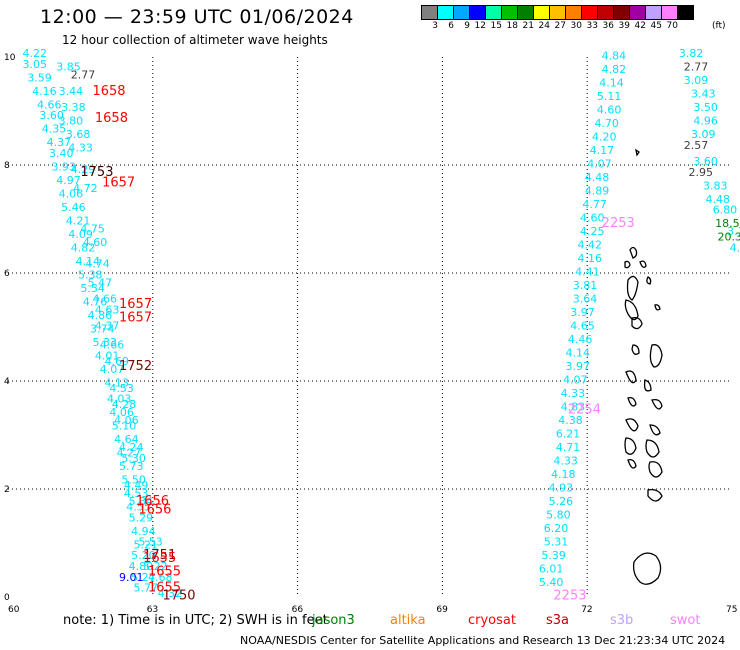 This screenshot has height=650, width=740. Describe the element at coordinates (587, 272) in the screenshot. I see `wave-height-value: 4.41` at that location.